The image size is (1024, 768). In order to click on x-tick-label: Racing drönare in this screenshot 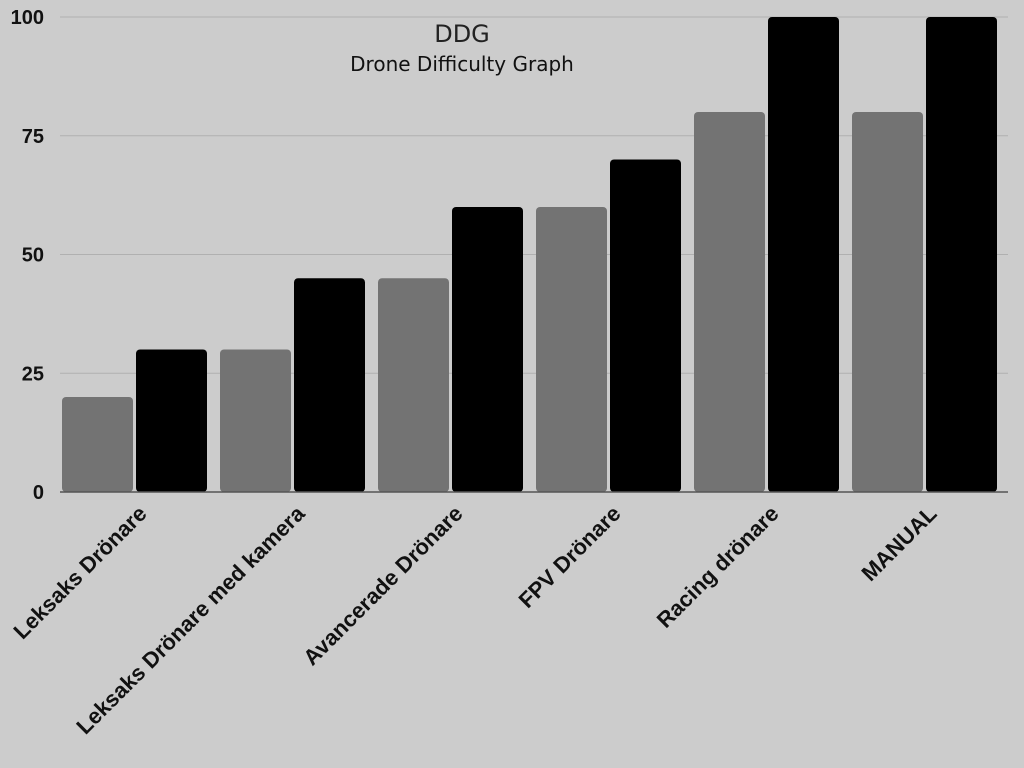, I will do `click(718, 567)`.